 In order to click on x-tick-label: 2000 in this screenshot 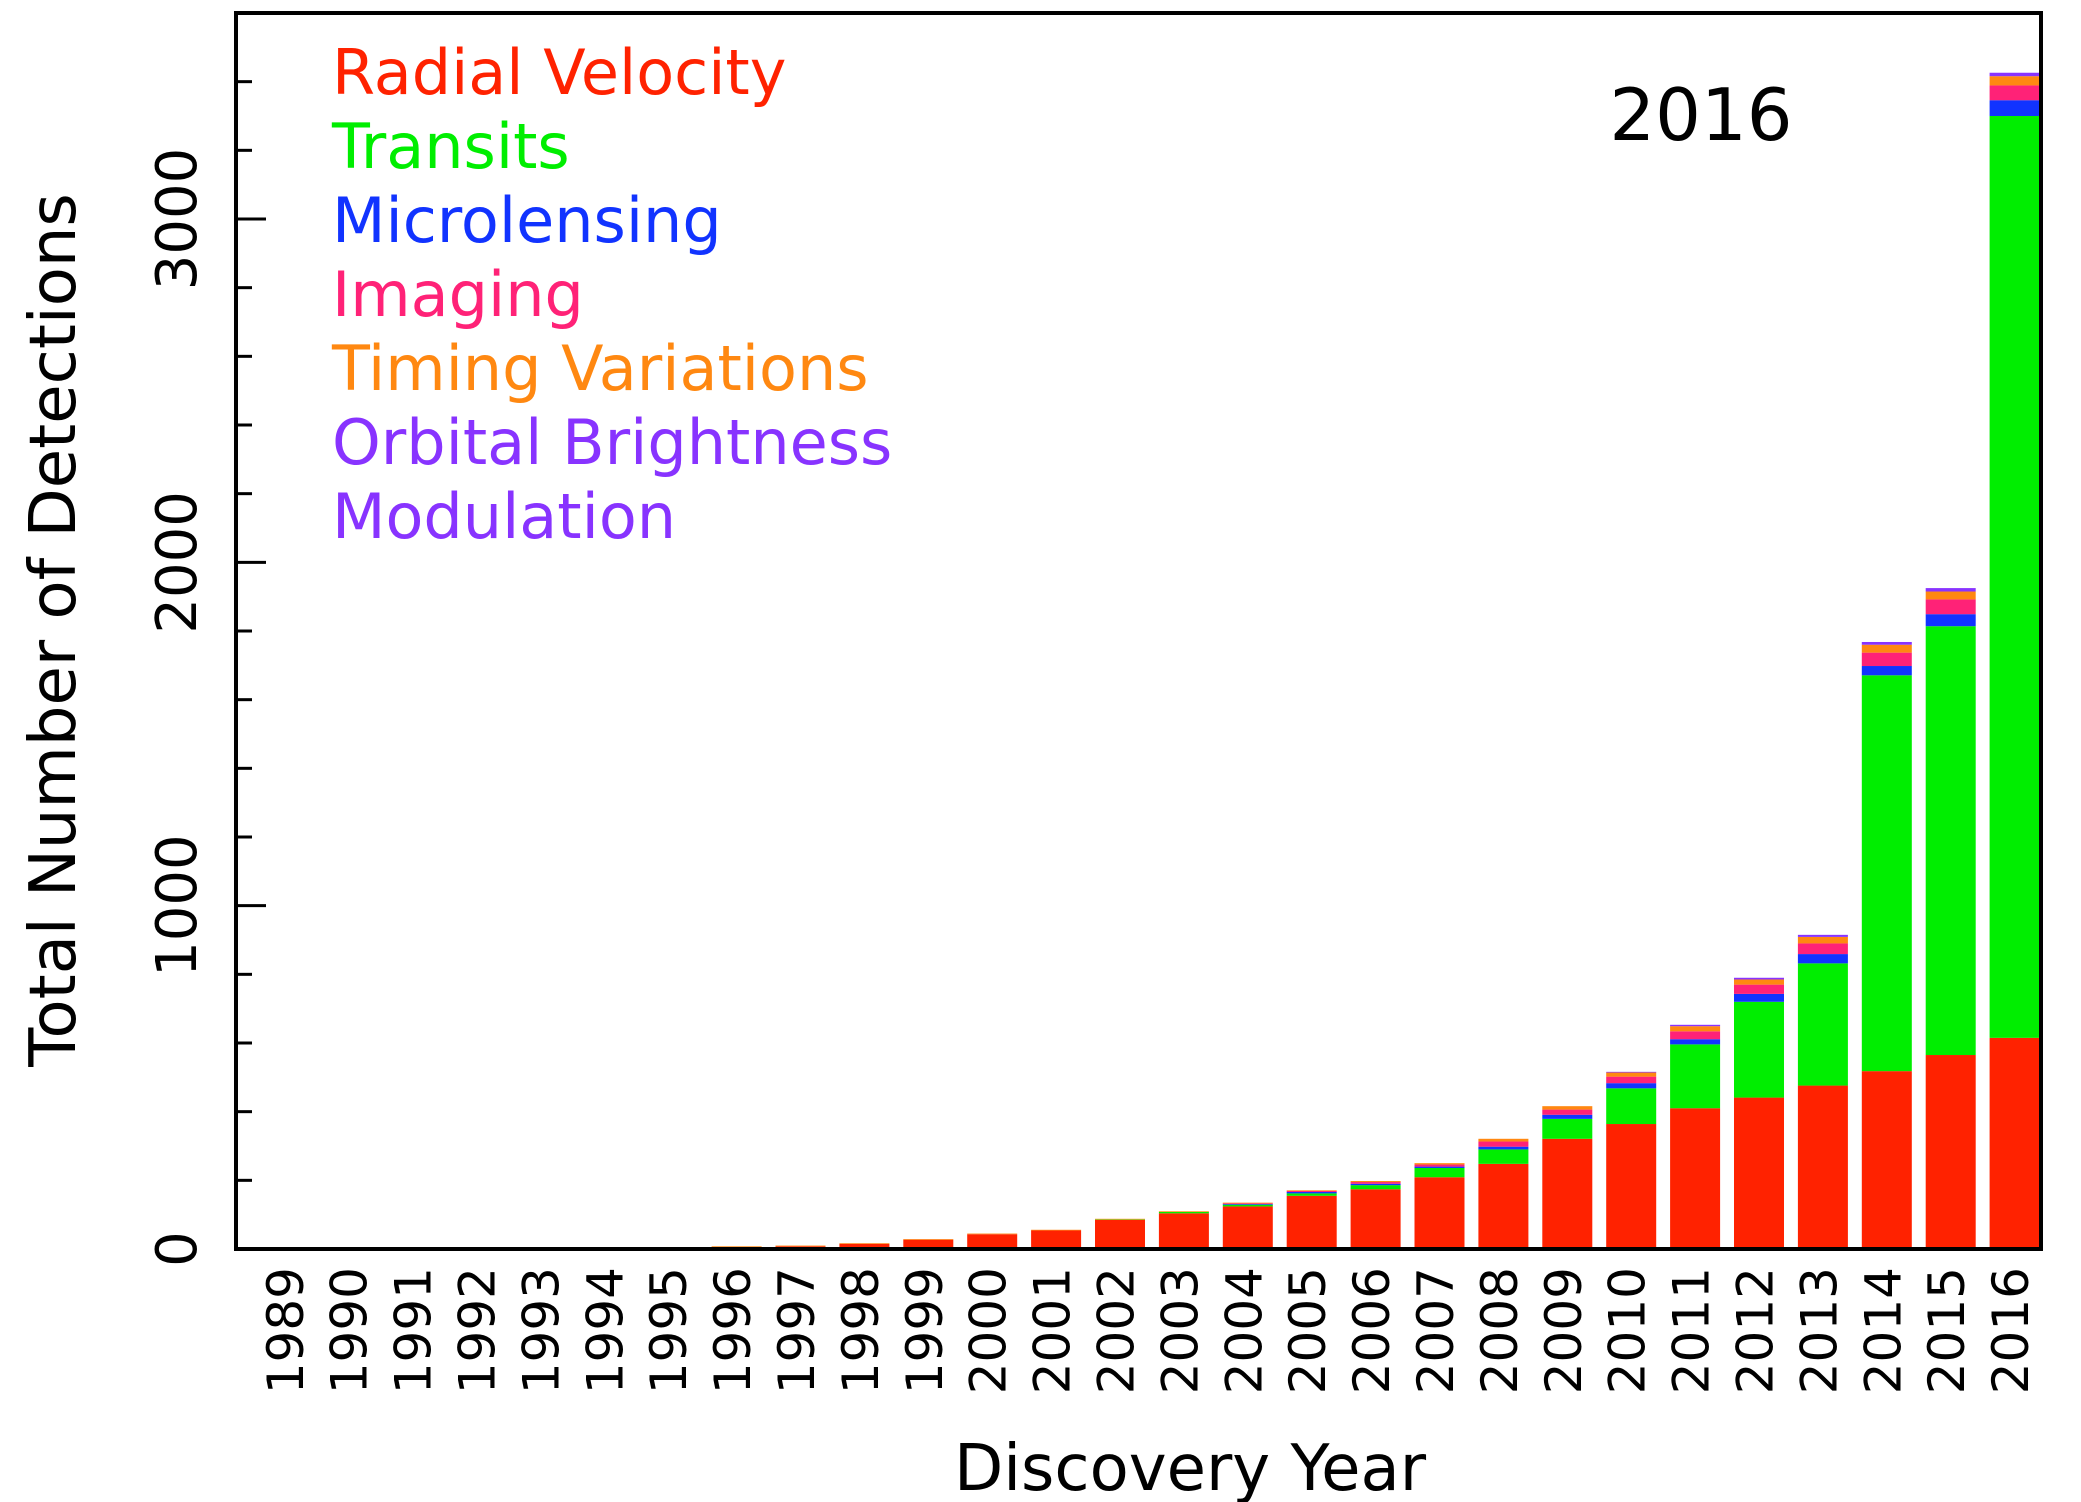, I will do `click(989, 1330)`.